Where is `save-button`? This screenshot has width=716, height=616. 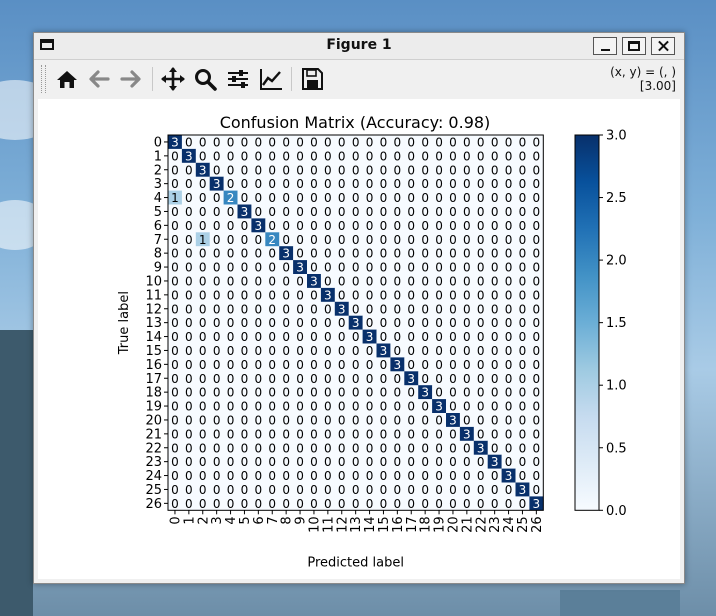
save-button is located at coordinates (312, 79).